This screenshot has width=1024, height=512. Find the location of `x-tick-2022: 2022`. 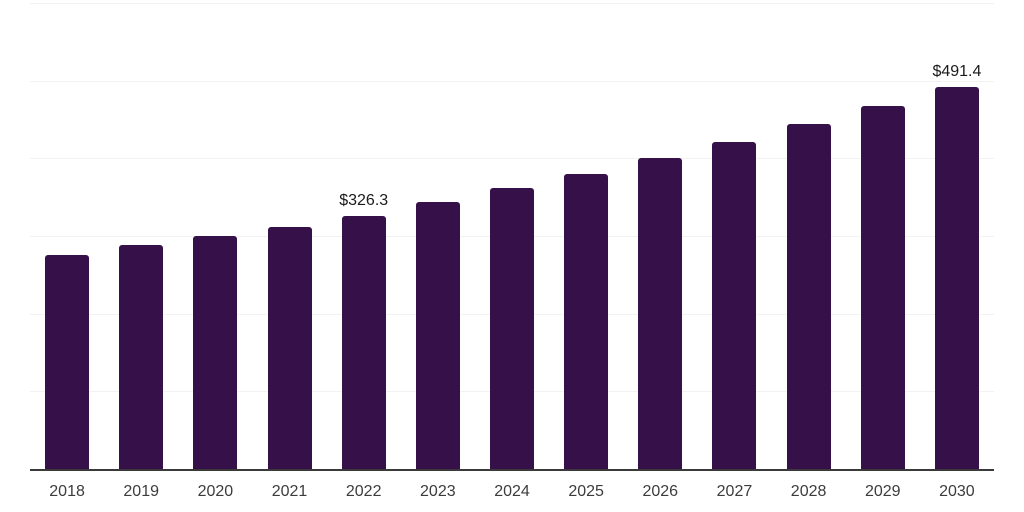

x-tick-2022: 2022 is located at coordinates (363, 491).